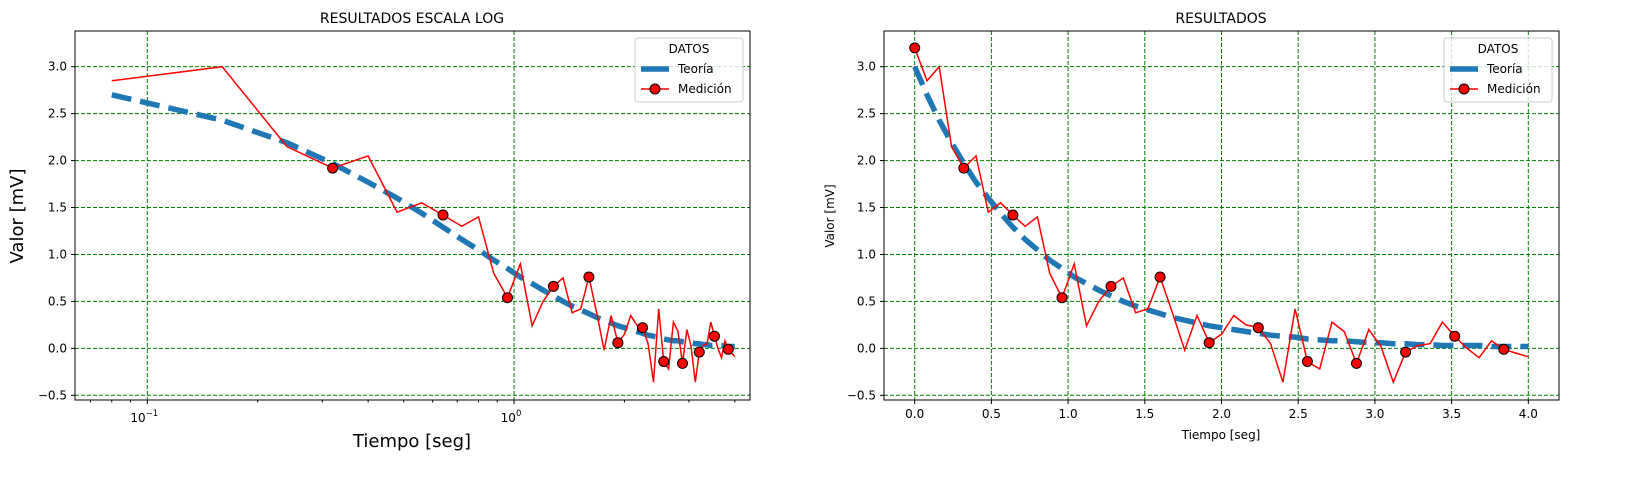 The image size is (1637, 484). Describe the element at coordinates (1451, 414) in the screenshot. I see `x-tick-label: 3.5` at that location.